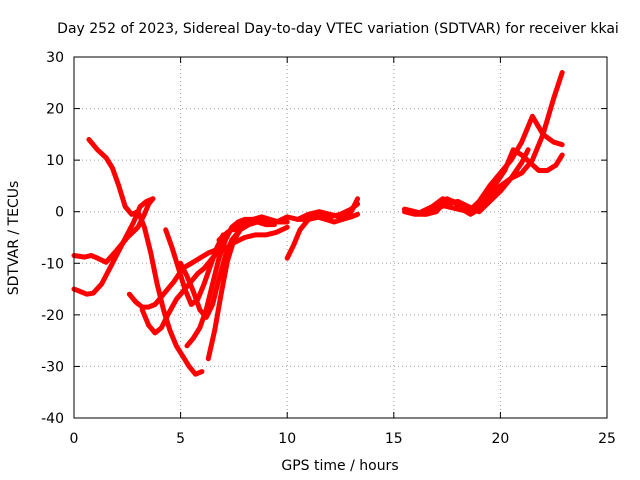  Describe the element at coordinates (59, 213) in the screenshot. I see `y-tick-label: 0` at that location.